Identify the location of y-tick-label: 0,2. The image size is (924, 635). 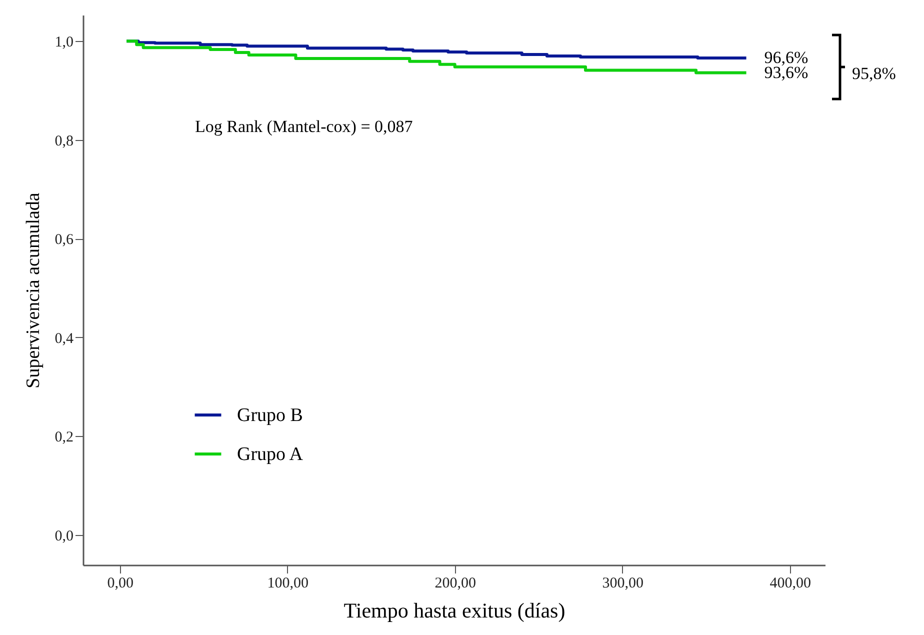
(64, 438).